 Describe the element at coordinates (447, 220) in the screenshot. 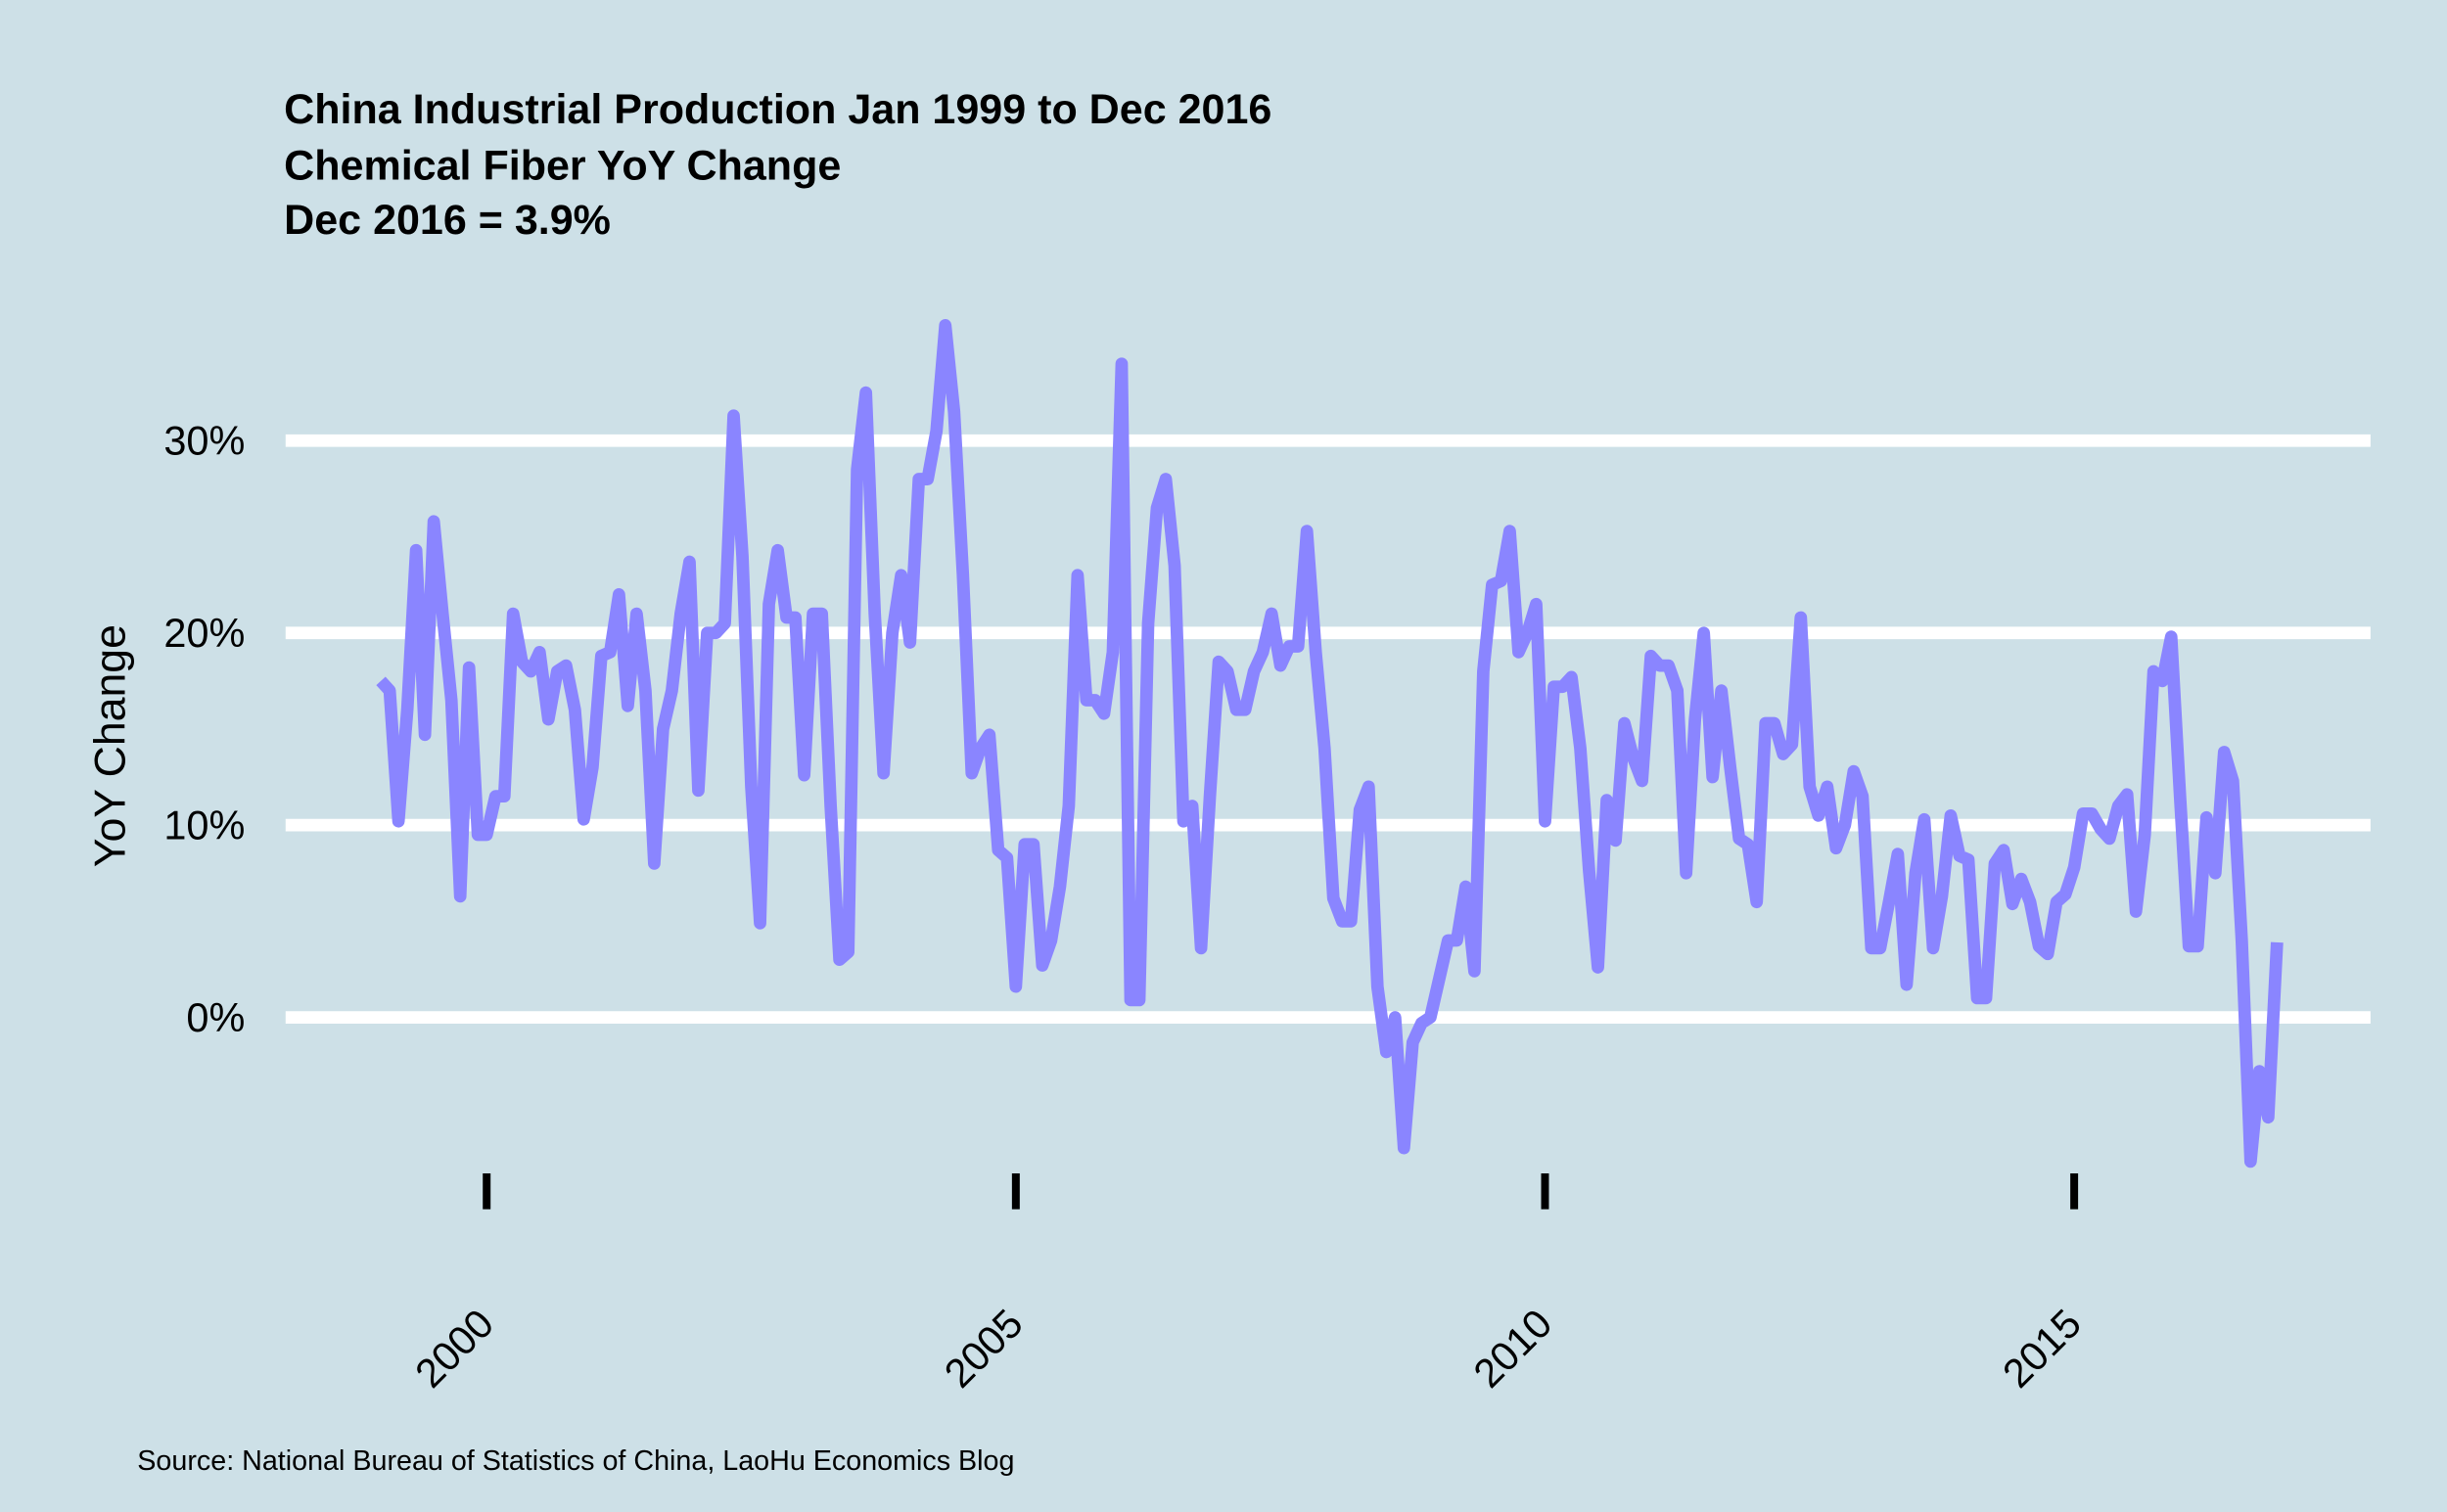

I see `chart-annotation: Dec 2016 = 3.9%` at that location.